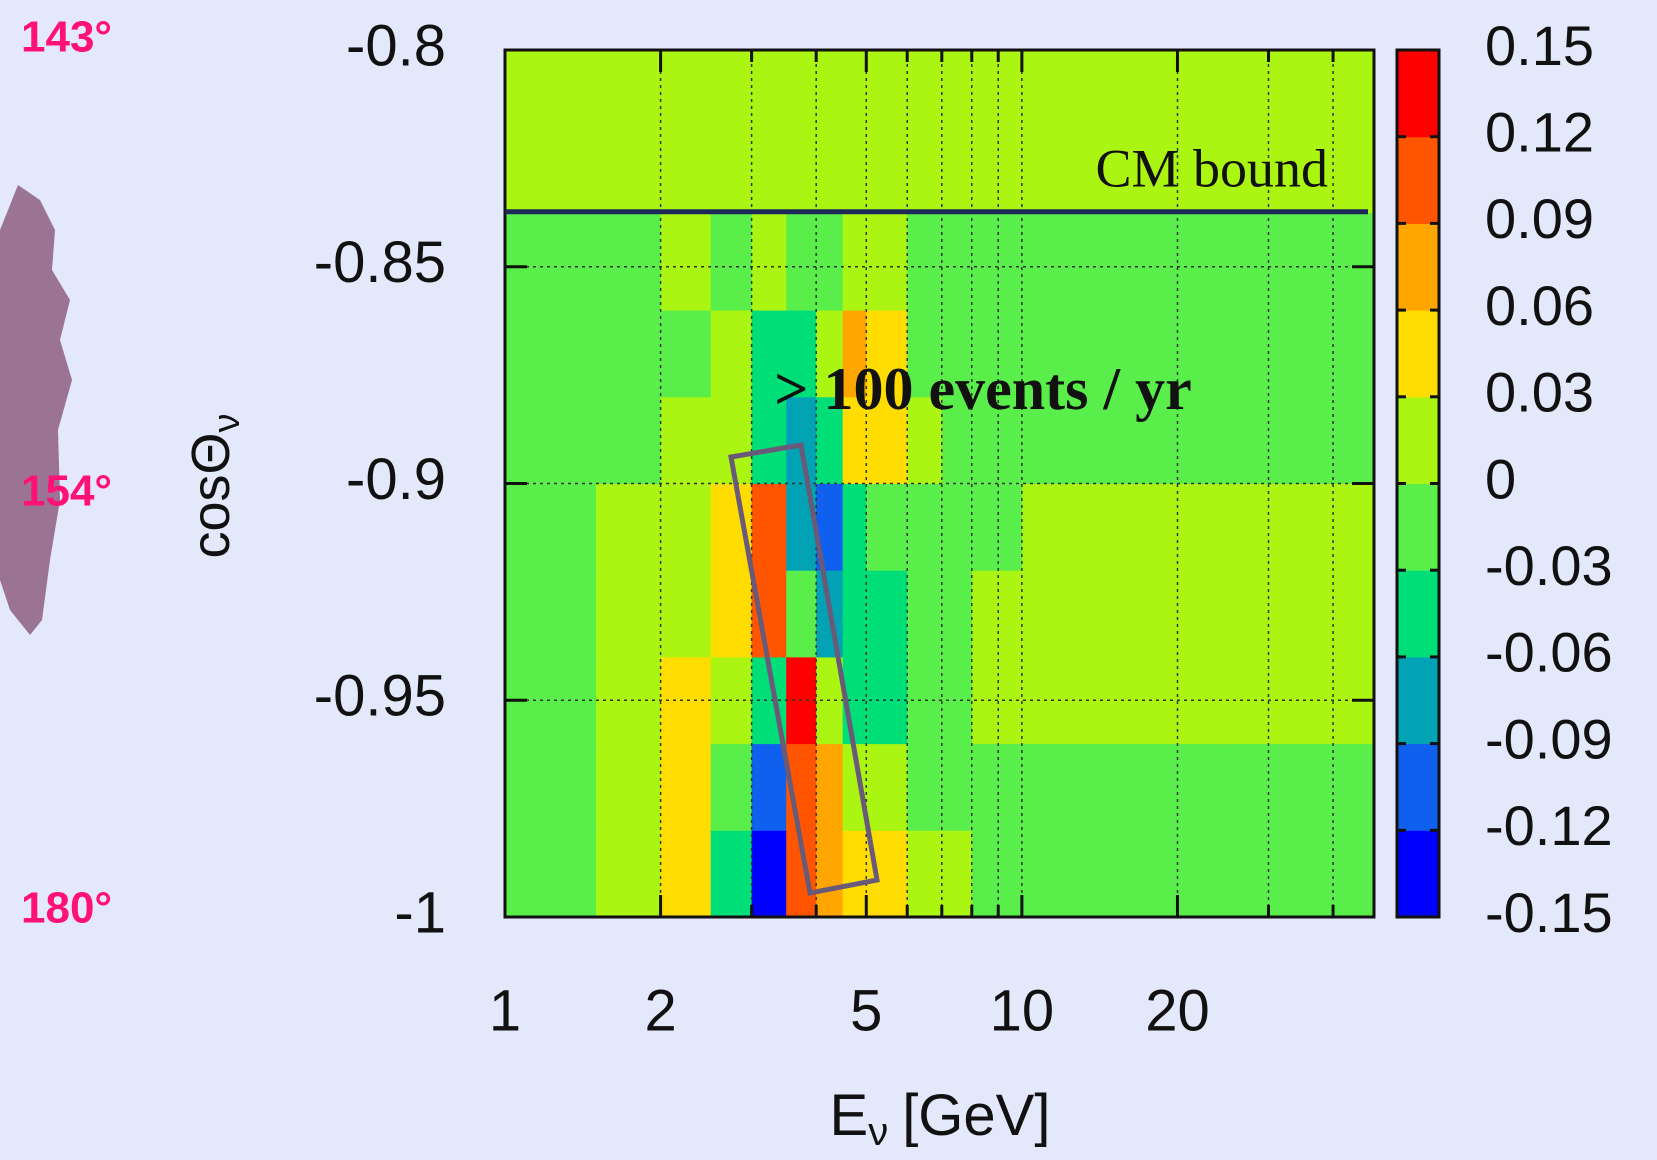 This screenshot has height=1160, width=1657. What do you see at coordinates (380, 696) in the screenshot?
I see `y-tick-label: -0.95` at bounding box center [380, 696].